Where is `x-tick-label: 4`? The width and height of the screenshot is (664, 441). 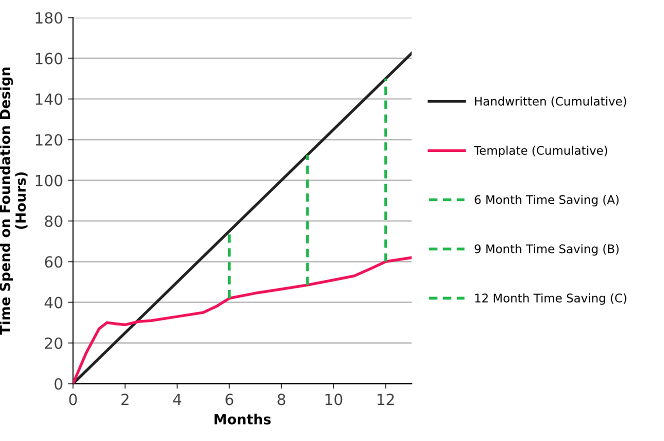
x-tick-label: 4 is located at coordinates (177, 399).